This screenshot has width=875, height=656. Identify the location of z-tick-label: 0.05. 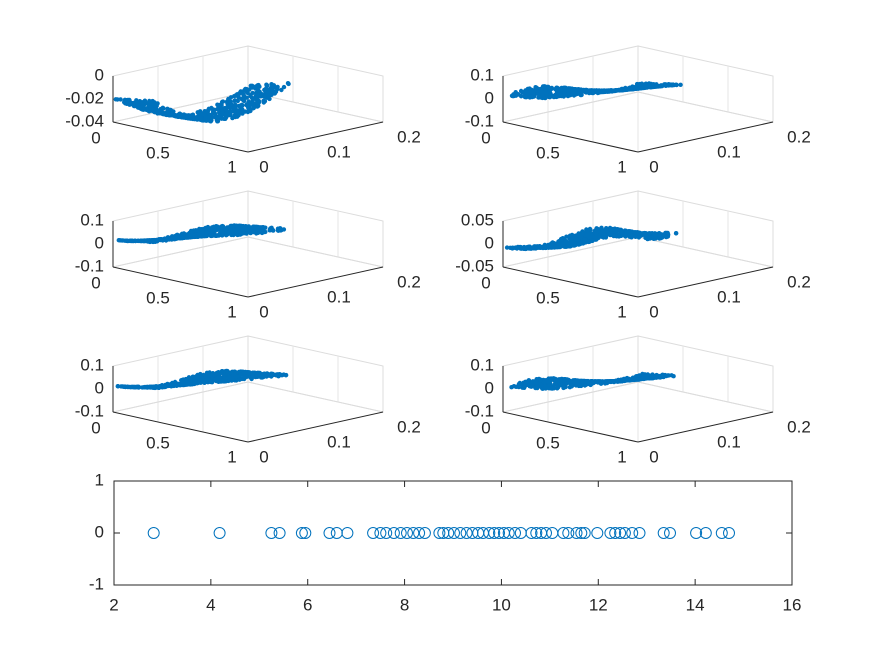
(477, 219).